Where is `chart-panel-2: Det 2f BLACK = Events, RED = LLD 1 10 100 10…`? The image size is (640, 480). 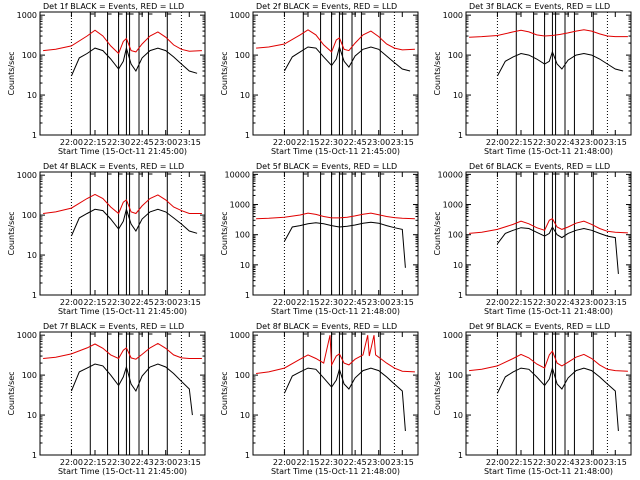 chart-panel-2: Det 2f BLACK = Events, RED = LLD 1 10 100 10… is located at coordinates (319, 79).